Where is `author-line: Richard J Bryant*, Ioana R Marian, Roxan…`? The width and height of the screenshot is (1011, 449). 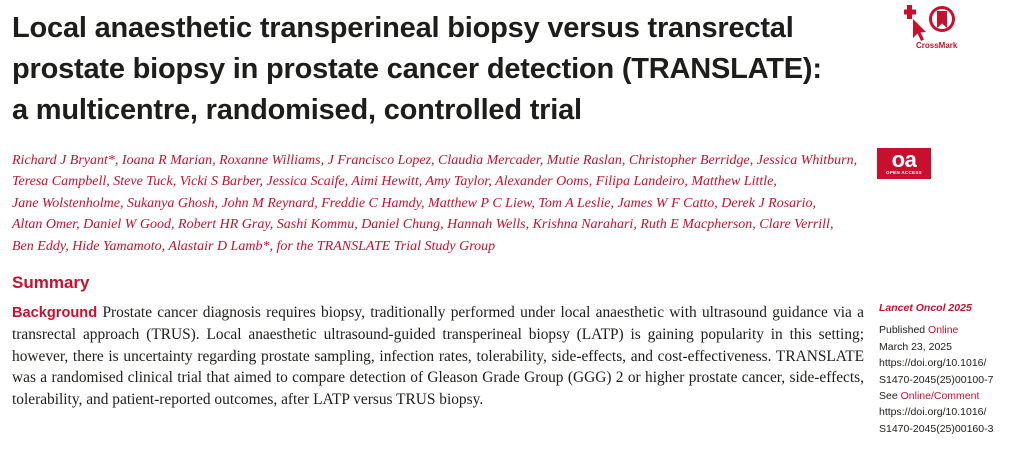
author-line: Richard J Bryant*, Ioana R Marian, Roxan… is located at coordinates (435, 160).